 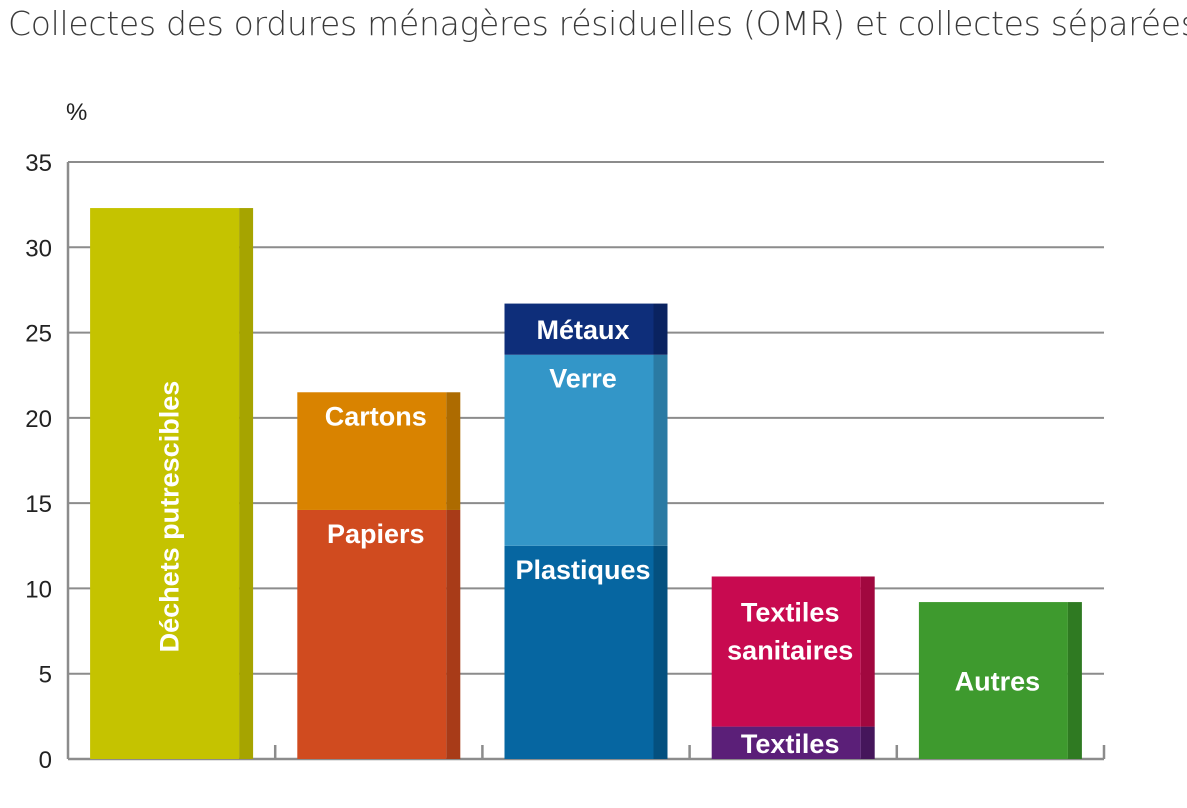 What do you see at coordinates (582, 330) in the screenshot?
I see `segment-label: Métaux` at bounding box center [582, 330].